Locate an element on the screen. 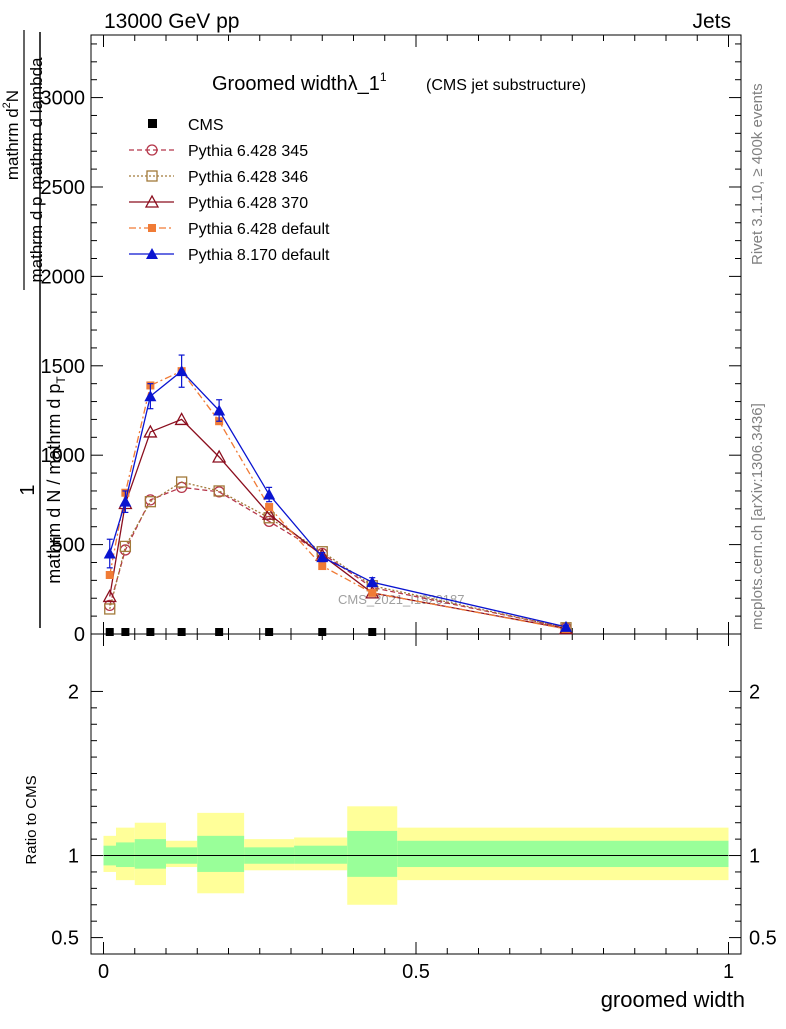 The width and height of the screenshot is (786, 1029). svg-text: mathrm d pTmathrm d lambda is located at coordinates (38, 170).